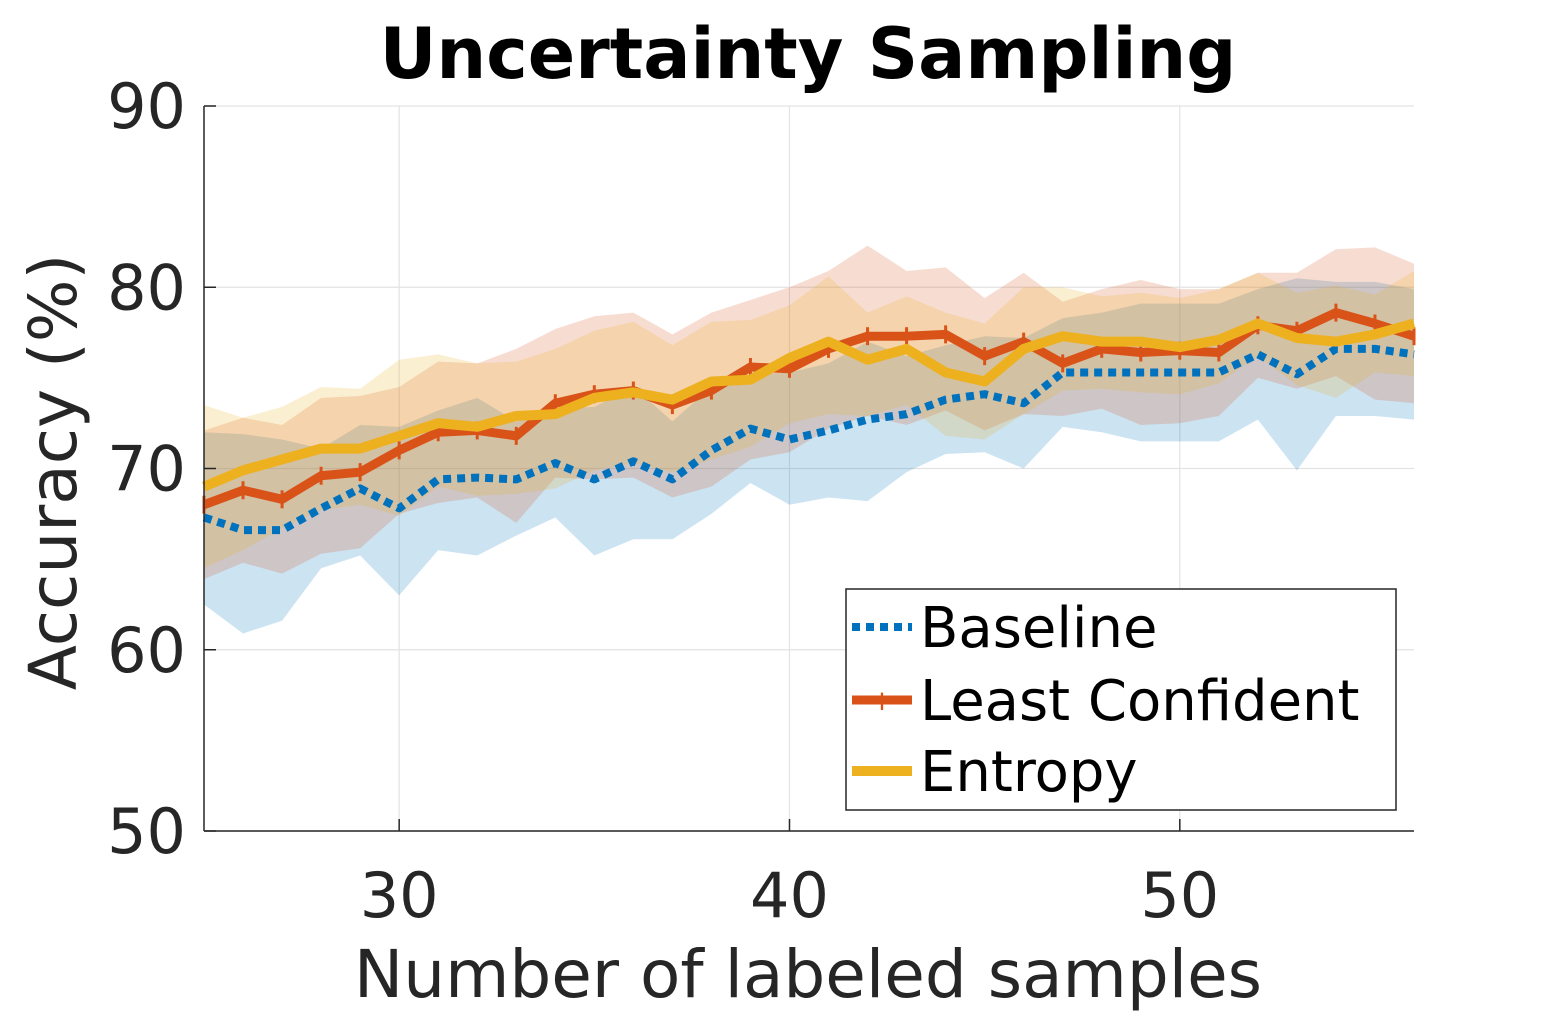 This screenshot has width=1563, height=1016. I want to click on chart-title: Uncertainty Sampling, so click(808, 54).